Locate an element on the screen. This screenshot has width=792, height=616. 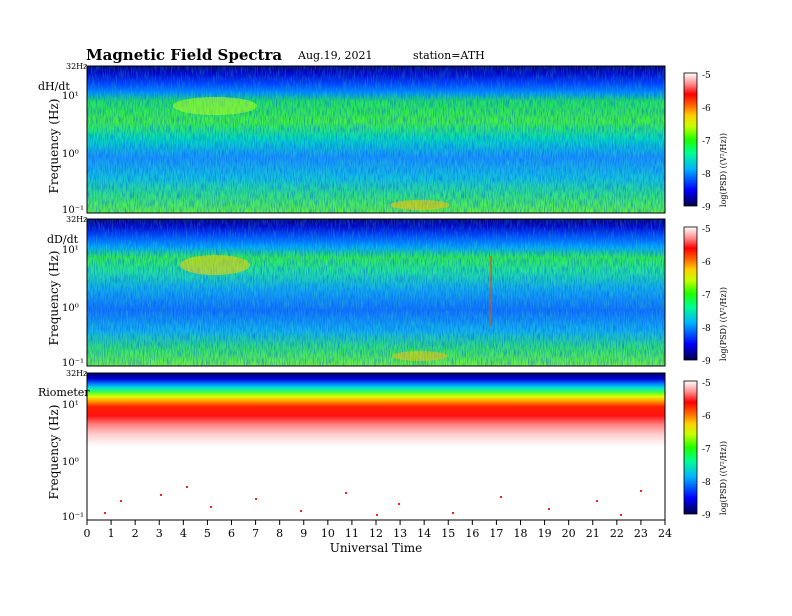
x-tick-label: 7 is located at coordinates (255, 533).